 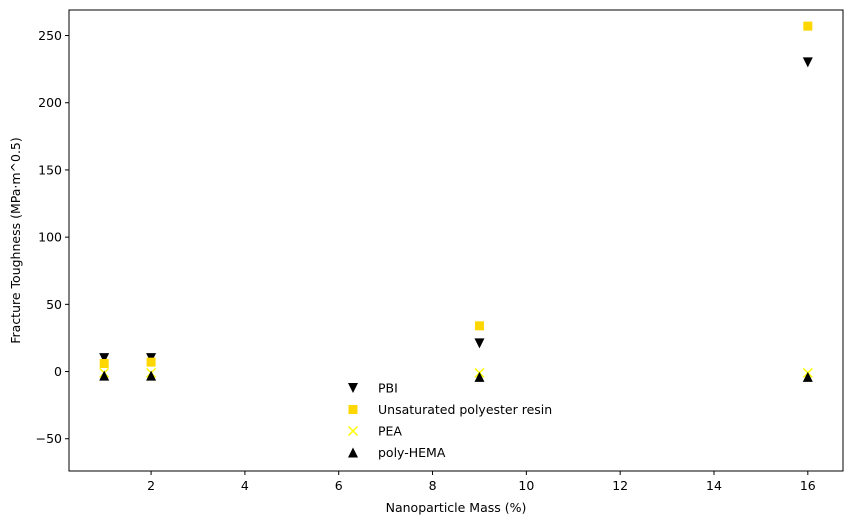 I want to click on y-tick-label: 150, so click(x=50, y=169).